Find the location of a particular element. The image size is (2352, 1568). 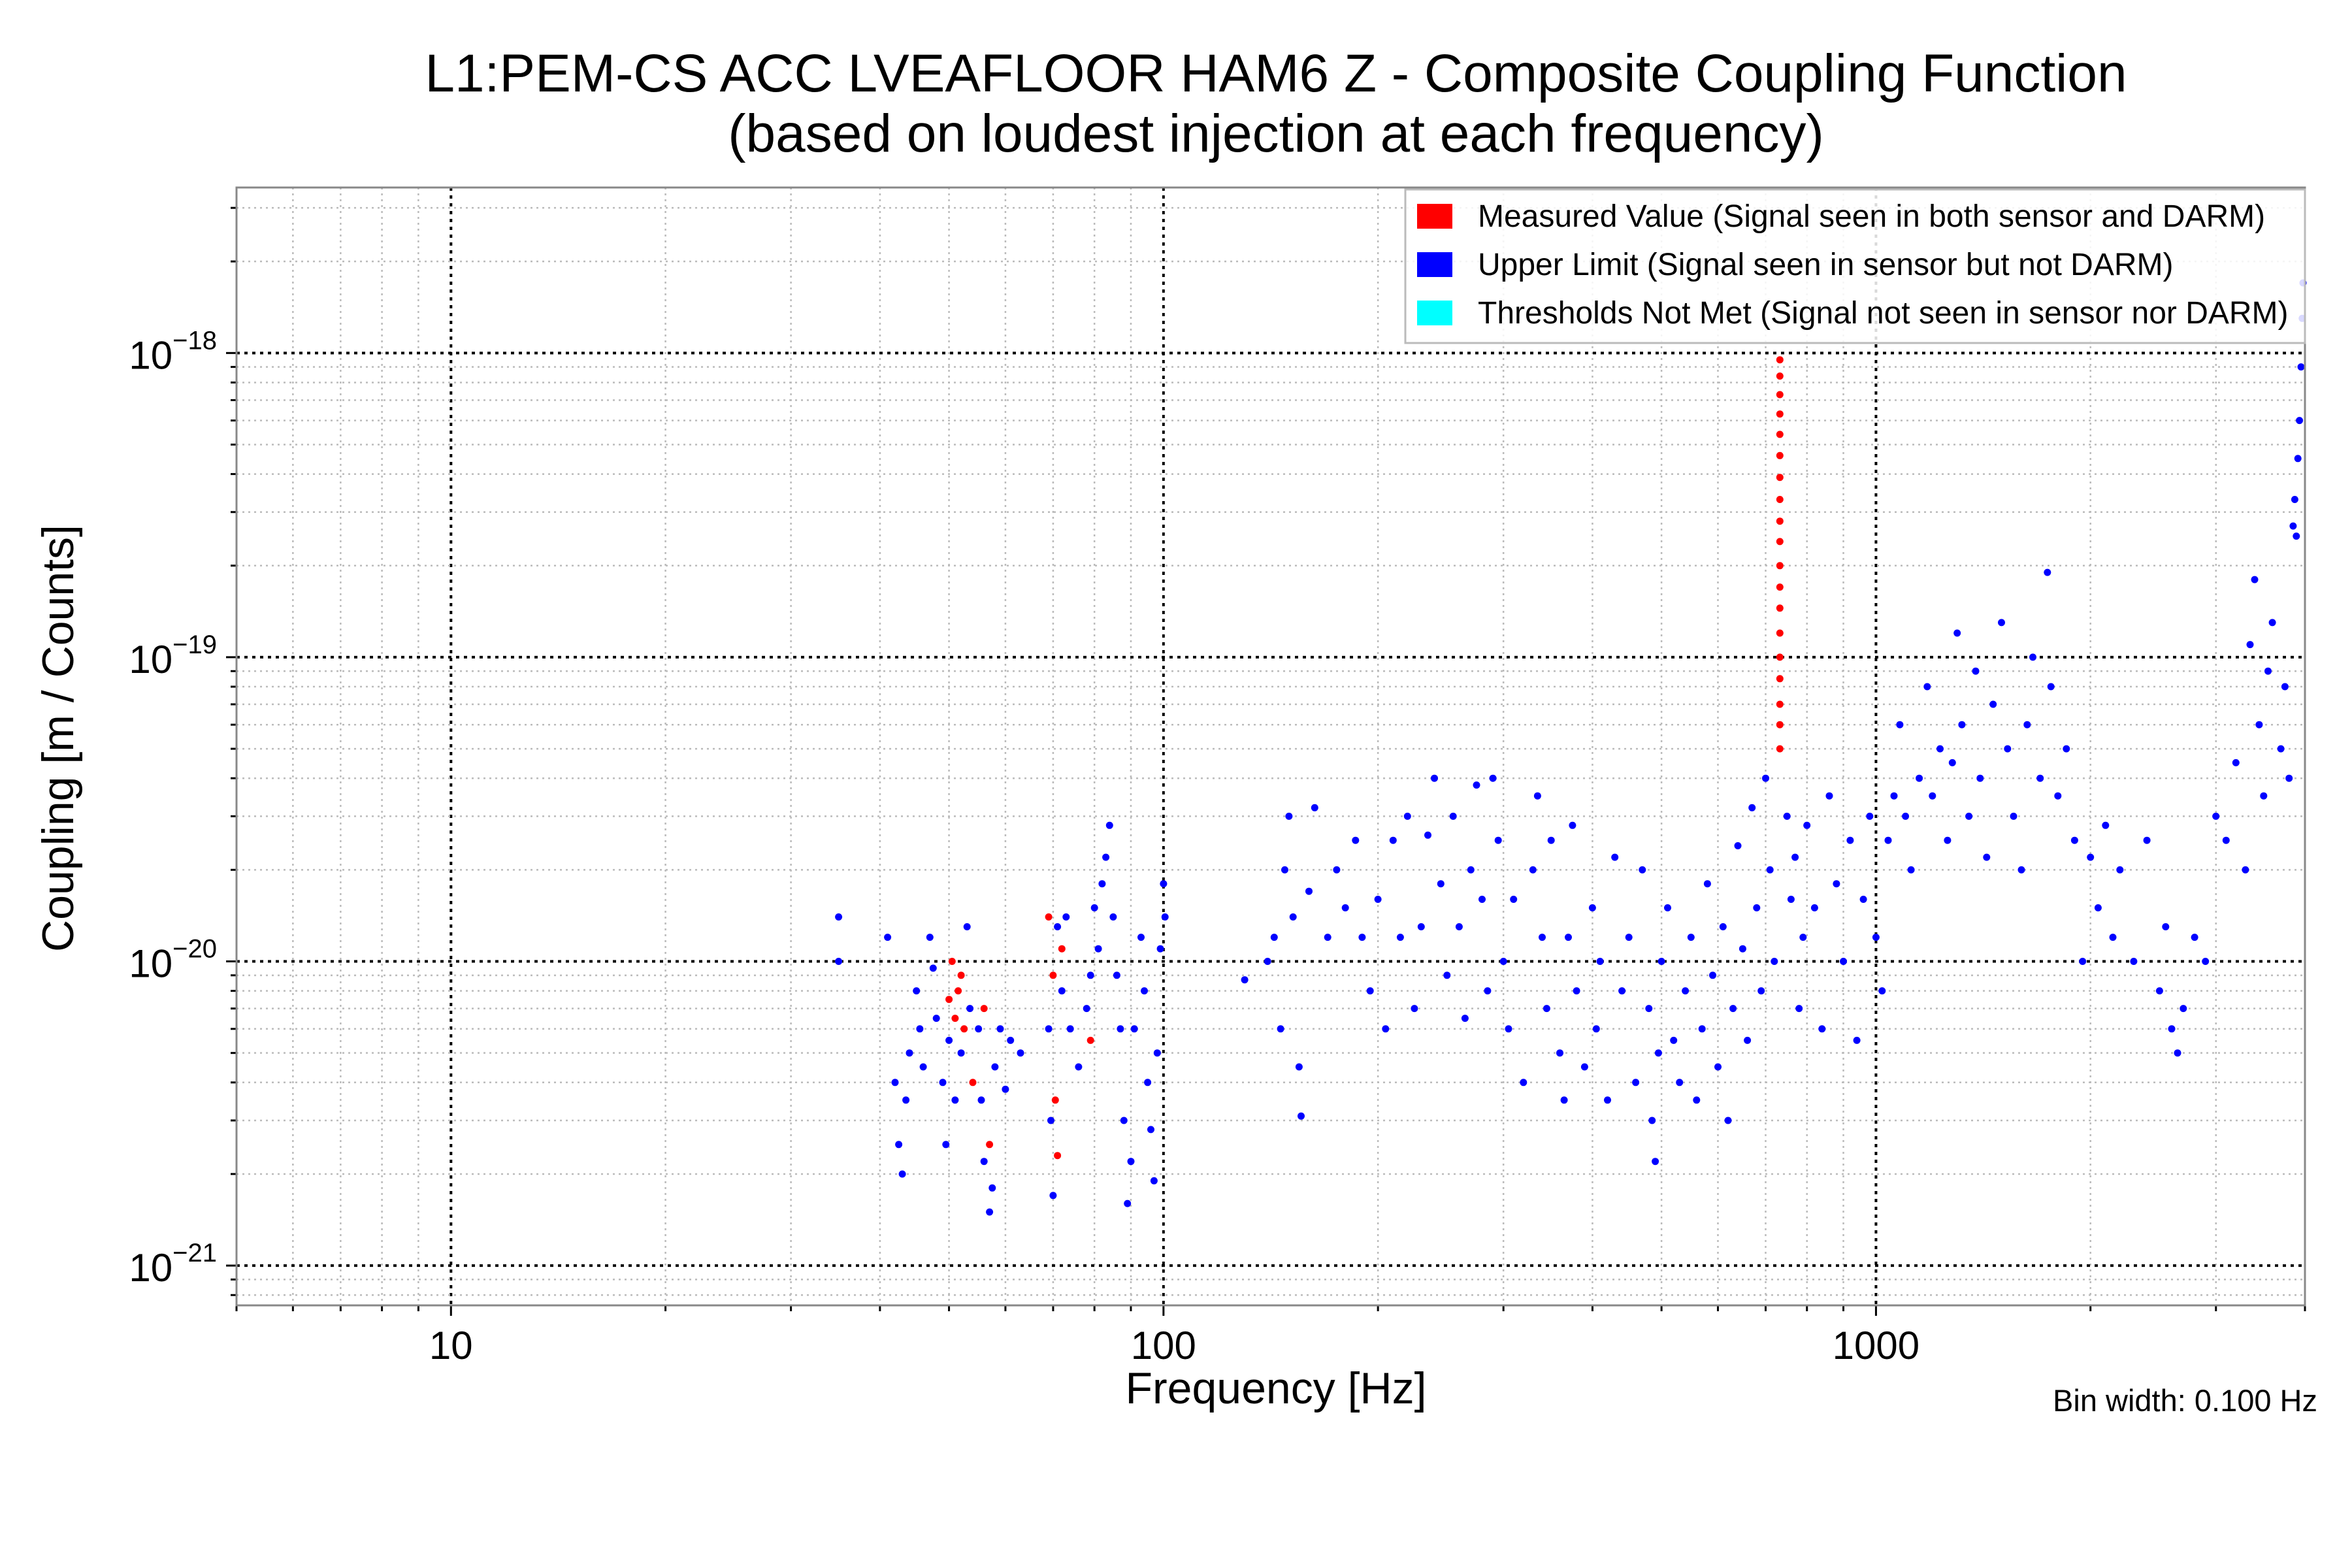

y-tick-base: 10 is located at coordinates (150, 964).